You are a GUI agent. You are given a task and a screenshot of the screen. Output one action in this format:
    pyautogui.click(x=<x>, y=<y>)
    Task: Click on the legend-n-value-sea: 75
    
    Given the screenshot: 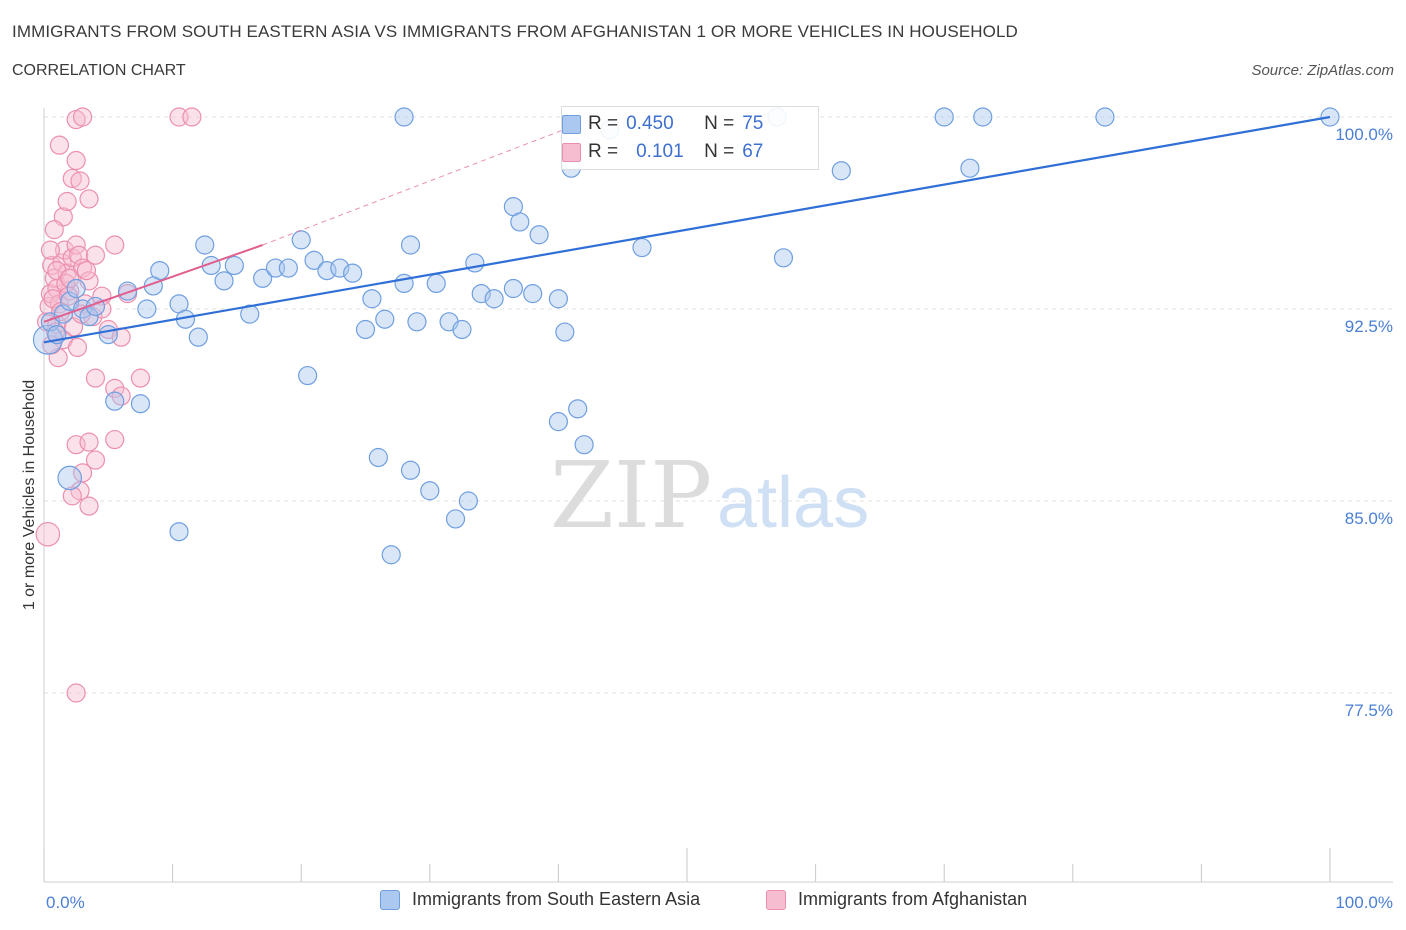 What is the action you would take?
    pyautogui.click(x=753, y=123)
    